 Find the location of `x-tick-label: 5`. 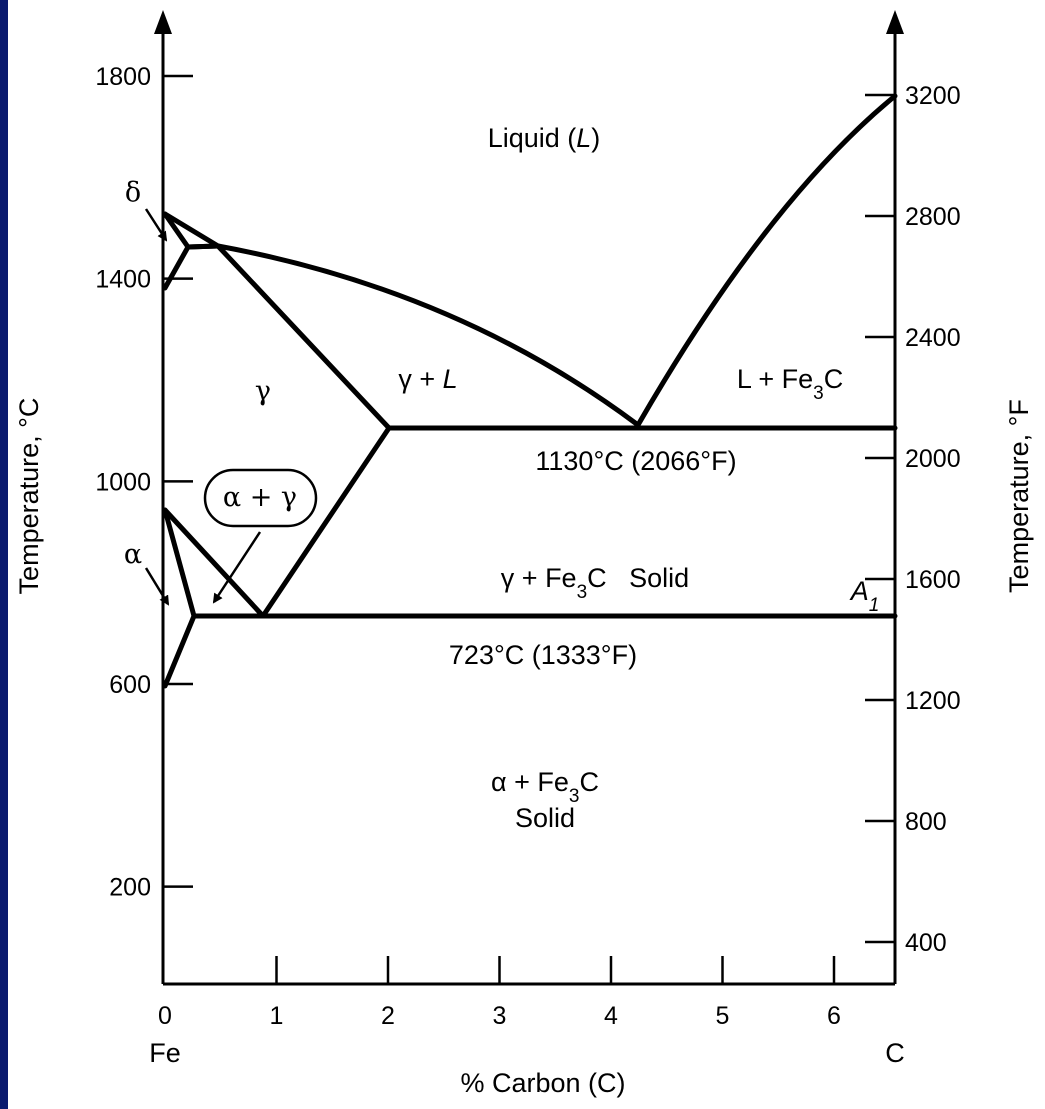

x-tick-label: 5 is located at coordinates (723, 1016).